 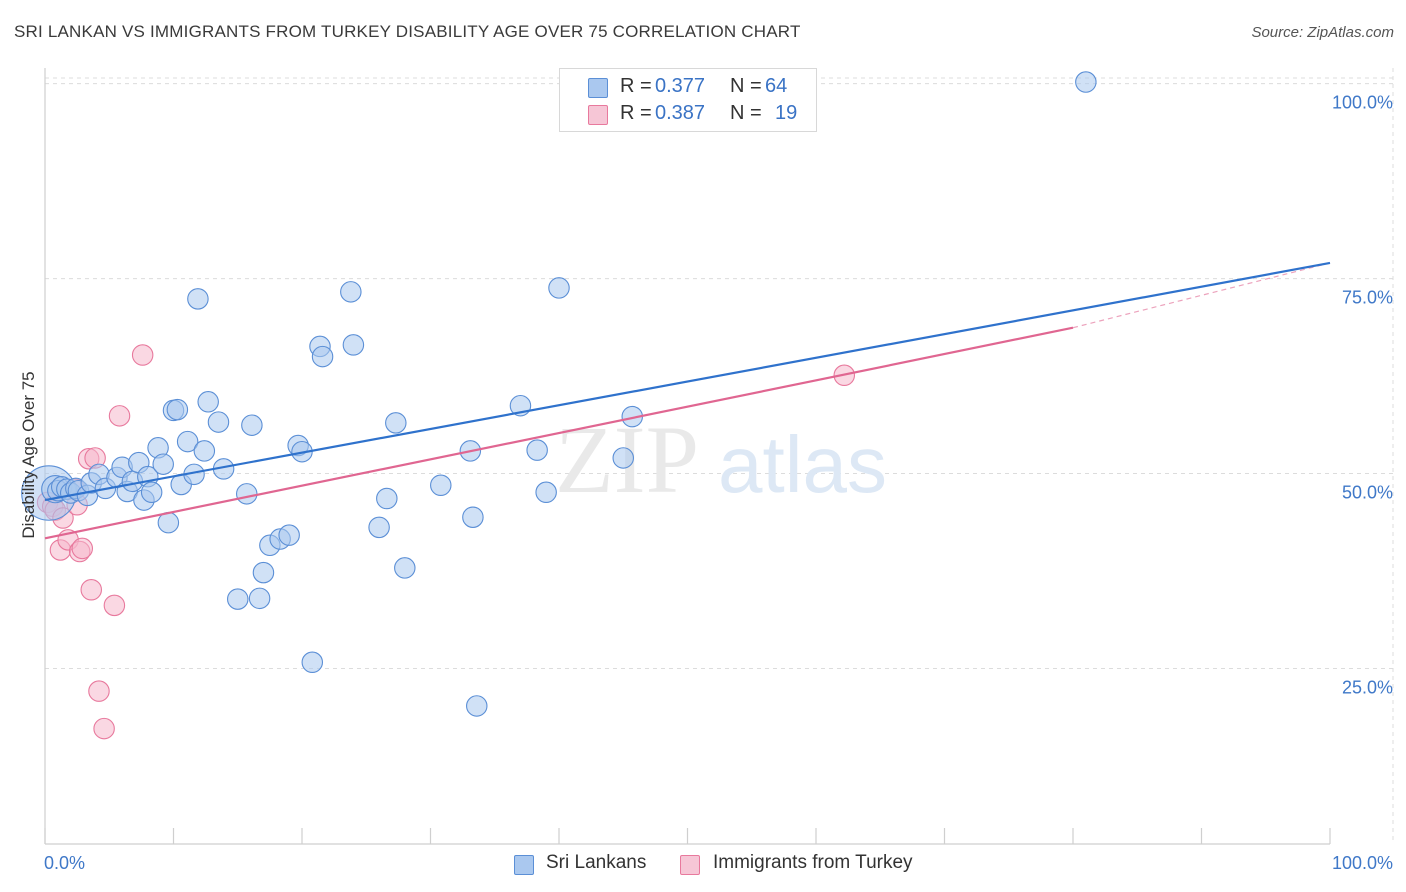 I want to click on legend-r-value: 0.377, so click(x=680, y=86).